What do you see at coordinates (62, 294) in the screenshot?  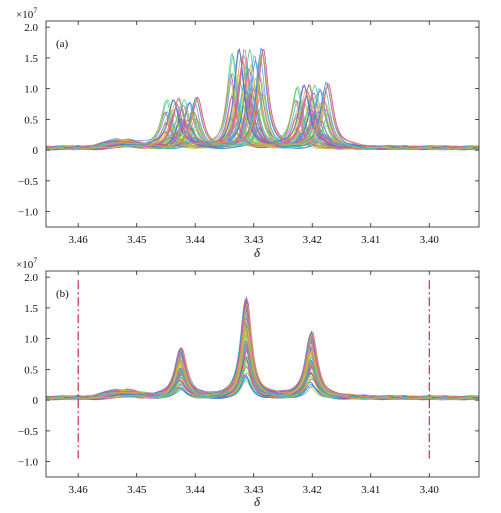 I see `panel-label: (b)` at bounding box center [62, 294].